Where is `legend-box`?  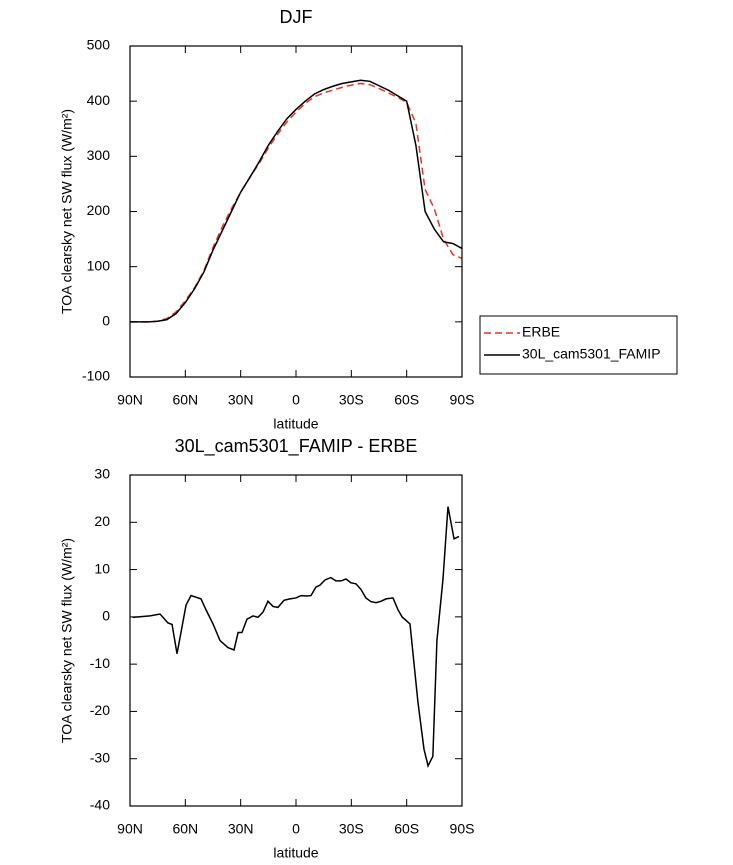
legend-box is located at coordinates (578, 345).